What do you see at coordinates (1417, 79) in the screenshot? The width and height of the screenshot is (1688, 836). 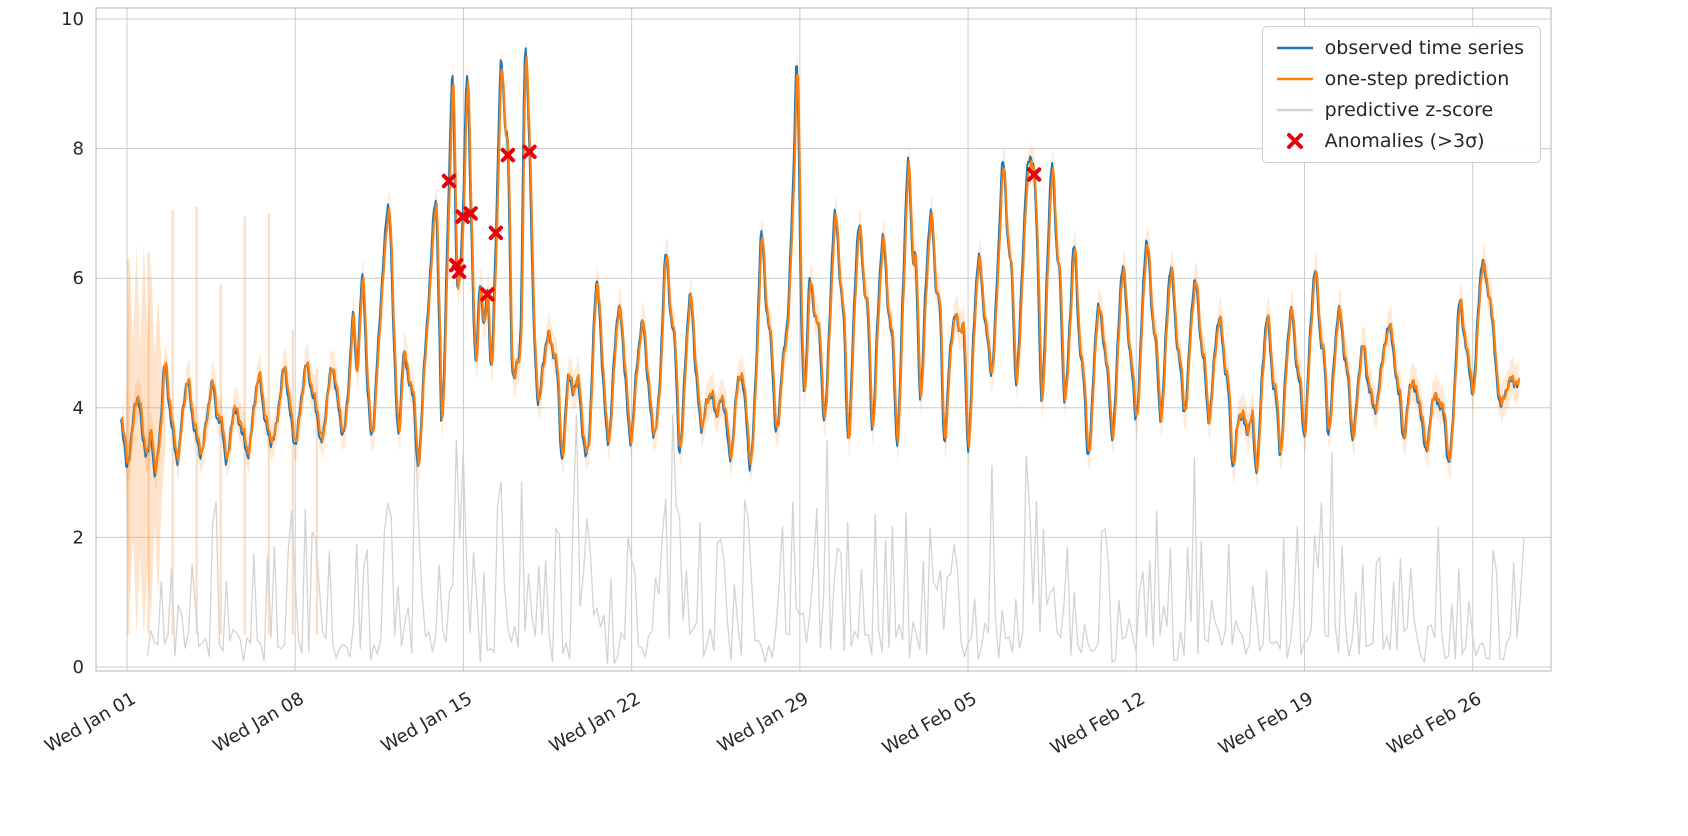 I see `legend-label-prediction: one-step prediction` at bounding box center [1417, 79].